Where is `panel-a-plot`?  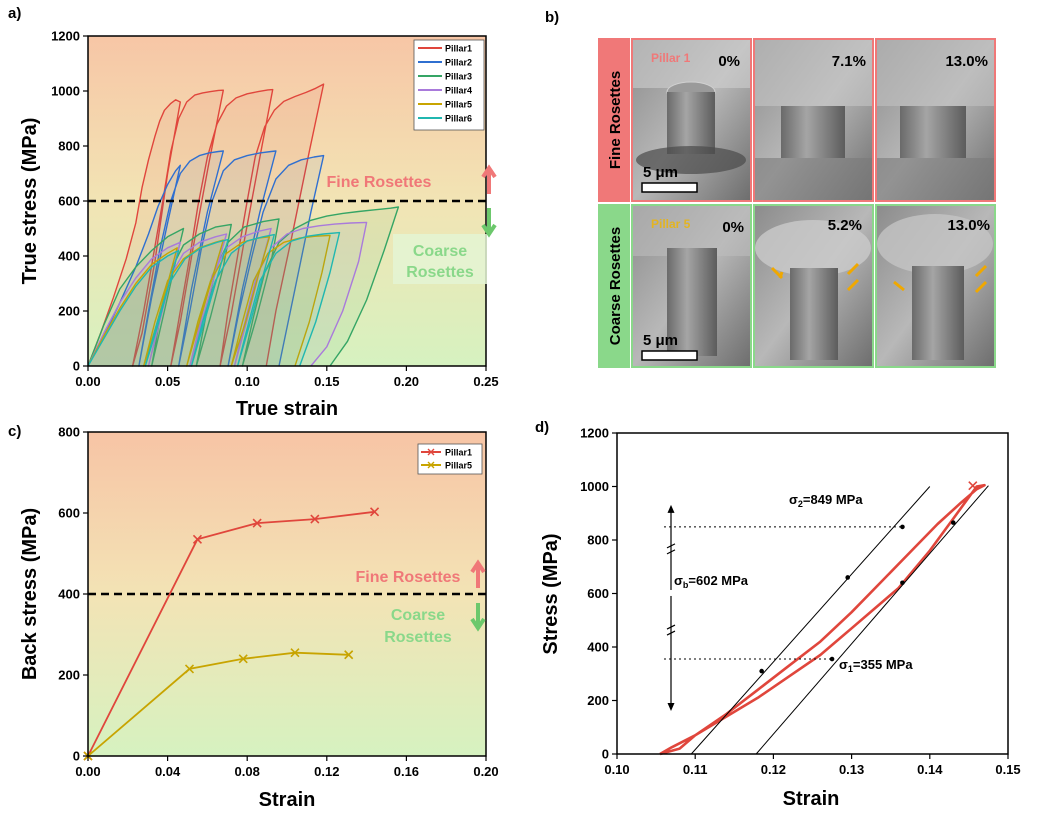 panel-a-plot is located at coordinates (286, 225).